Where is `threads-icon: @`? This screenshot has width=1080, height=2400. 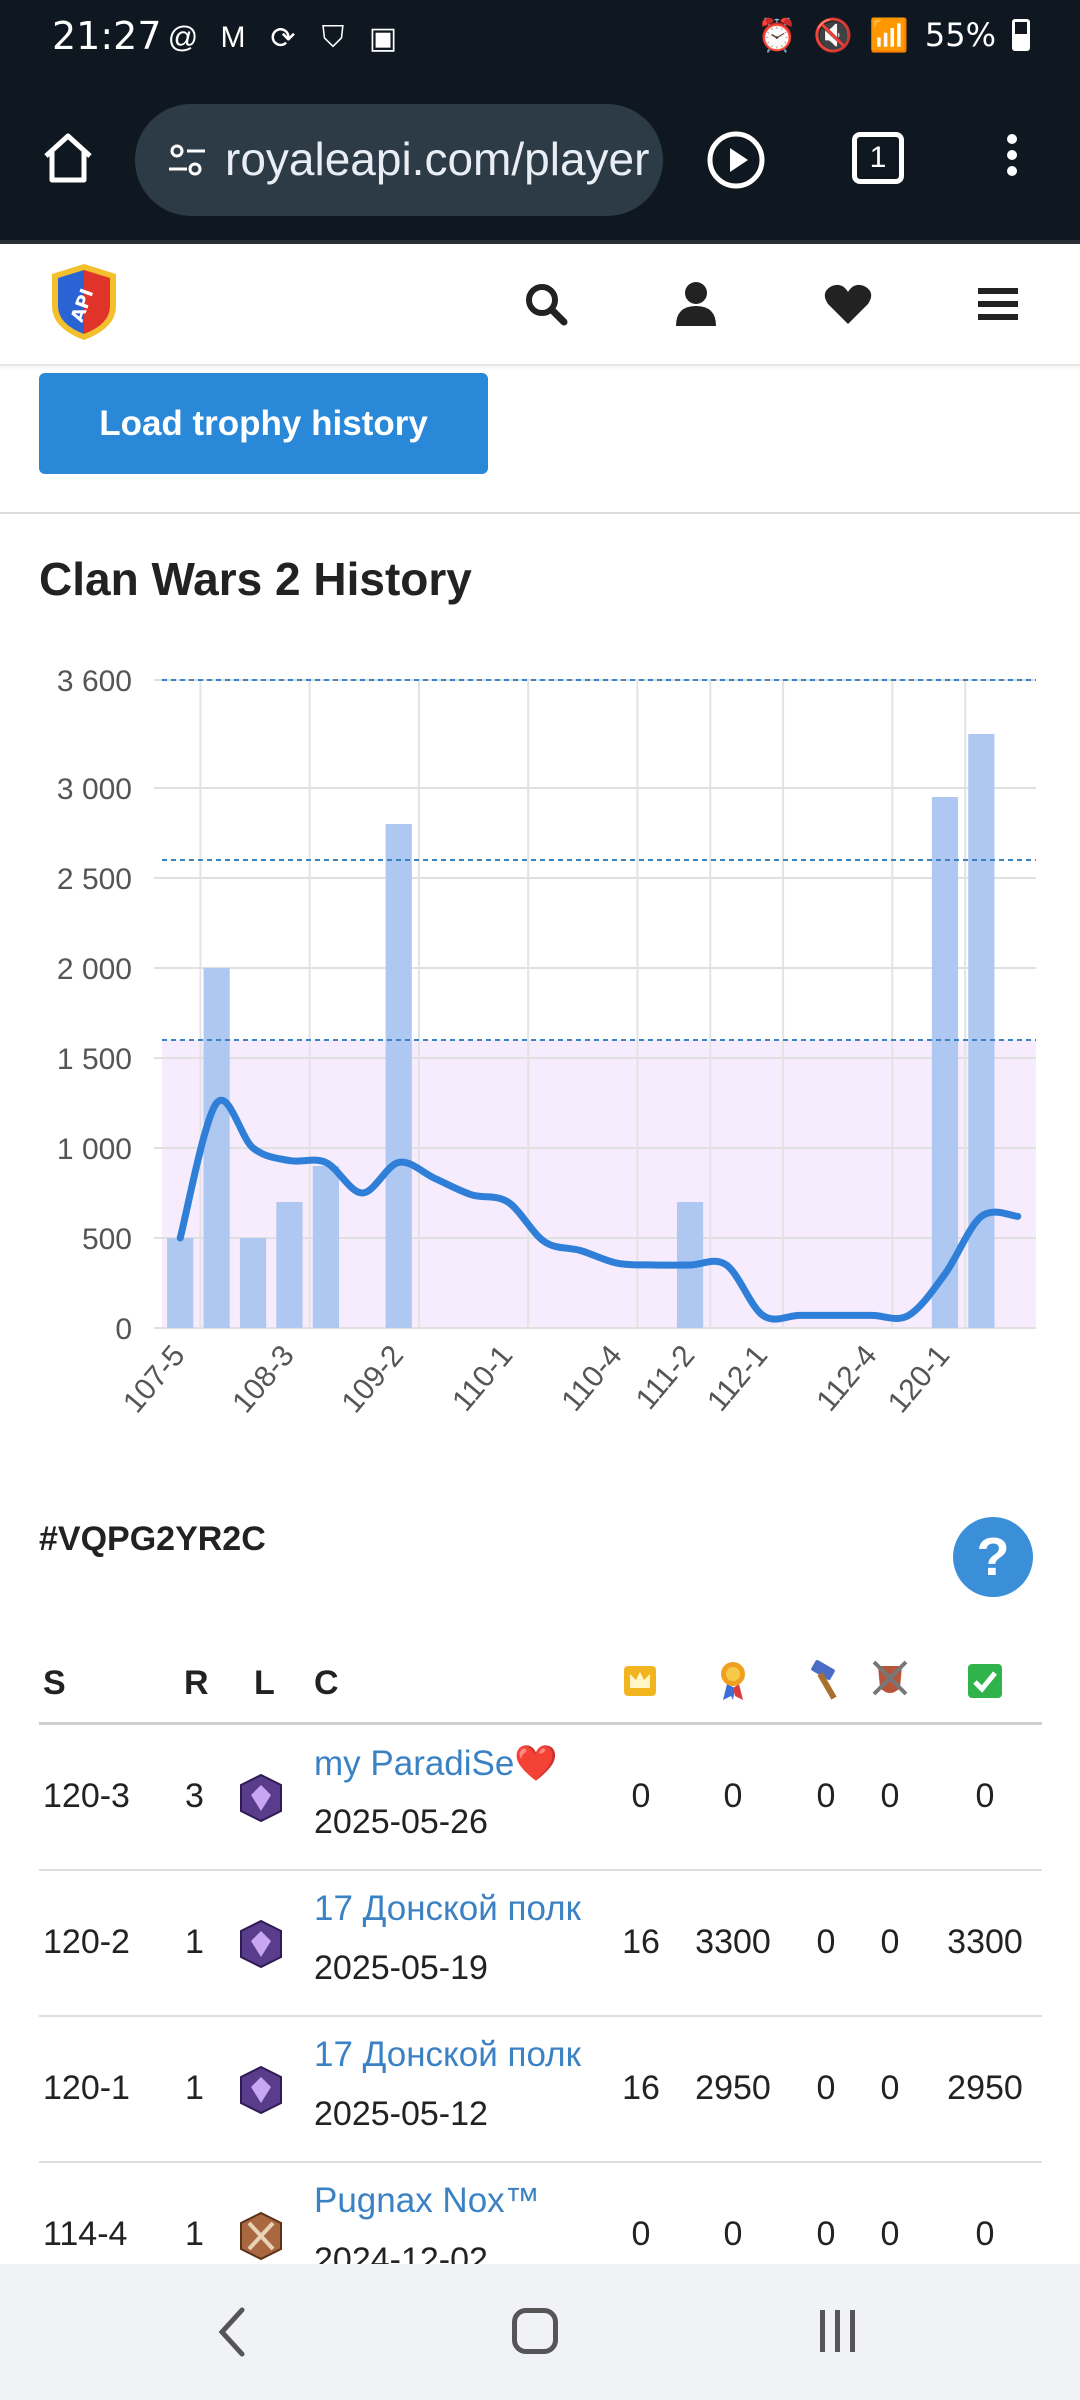 threads-icon: @ is located at coordinates (183, 37).